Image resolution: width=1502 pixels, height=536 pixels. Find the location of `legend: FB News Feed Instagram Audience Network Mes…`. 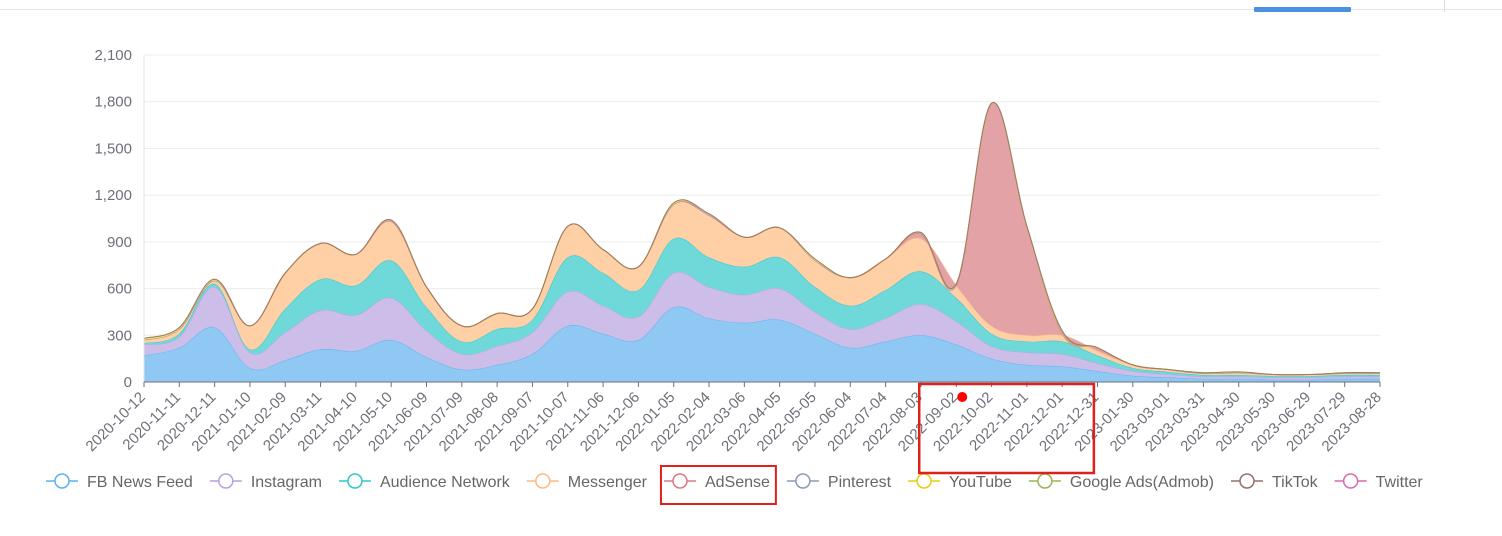

legend: FB News Feed Instagram Audience Network Mes… is located at coordinates (735, 482).